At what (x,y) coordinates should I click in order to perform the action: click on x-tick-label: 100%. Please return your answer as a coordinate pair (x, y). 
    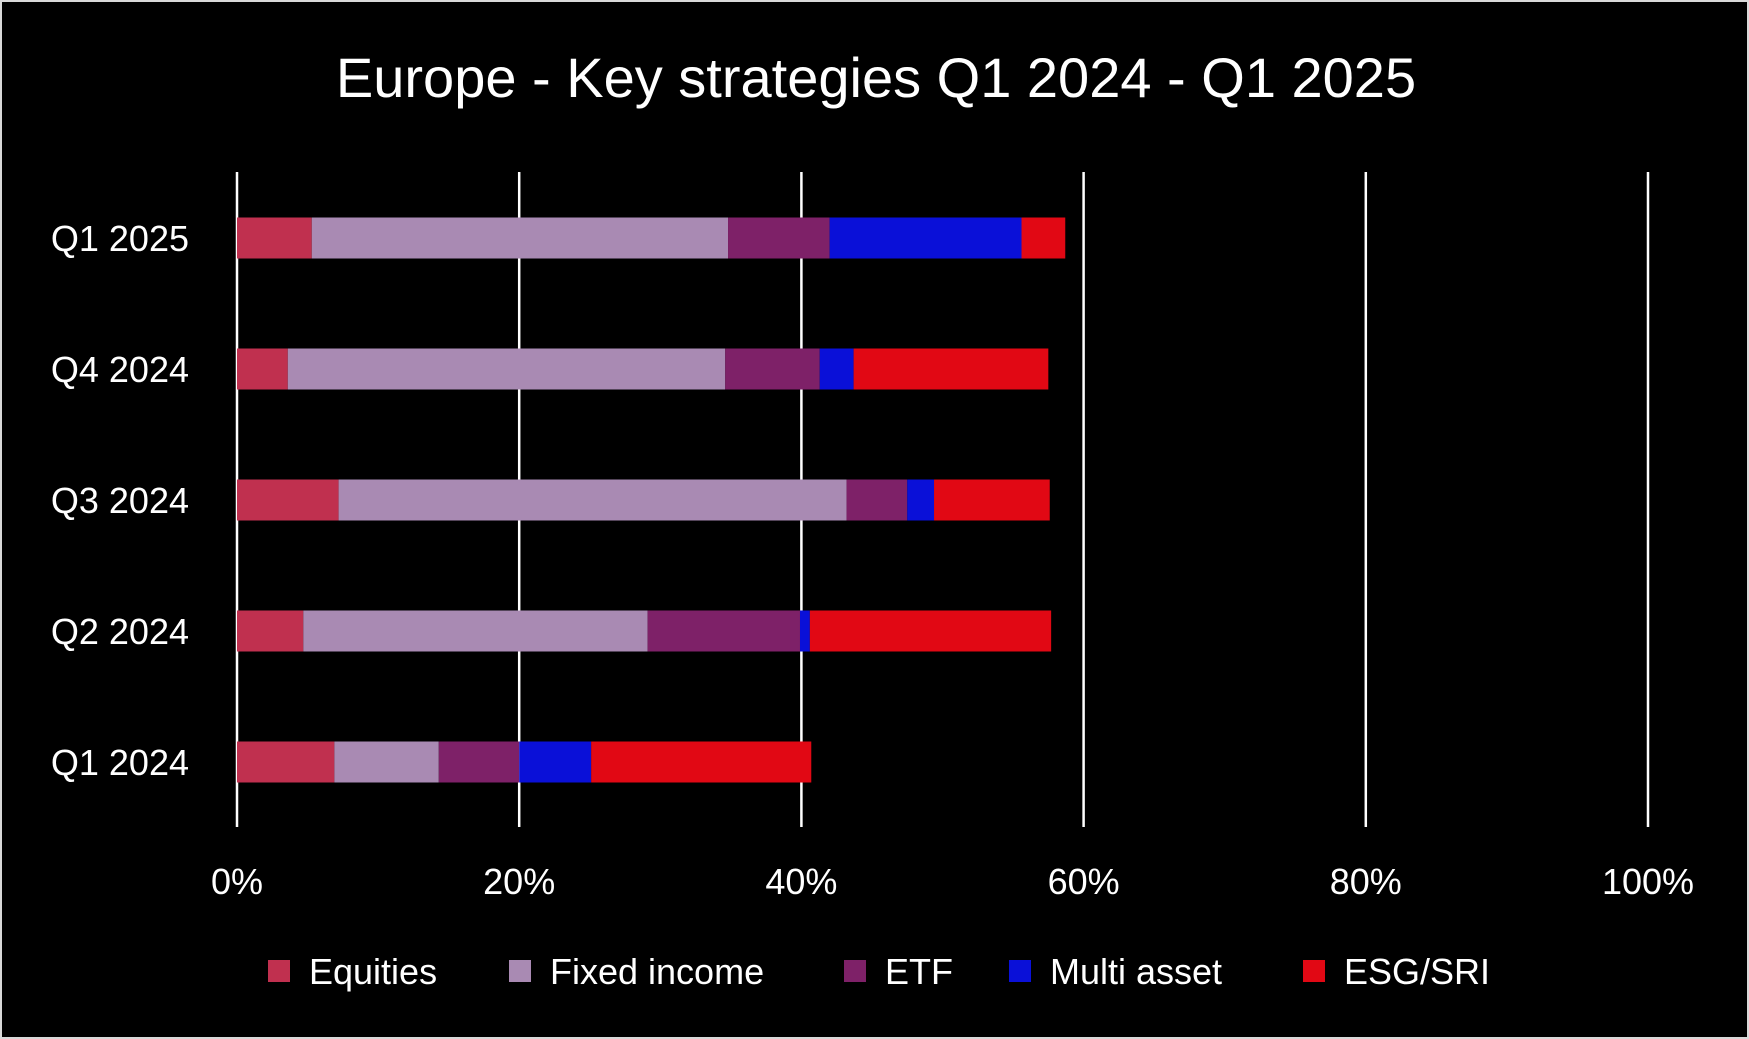
    Looking at the image, I should click on (1648, 881).